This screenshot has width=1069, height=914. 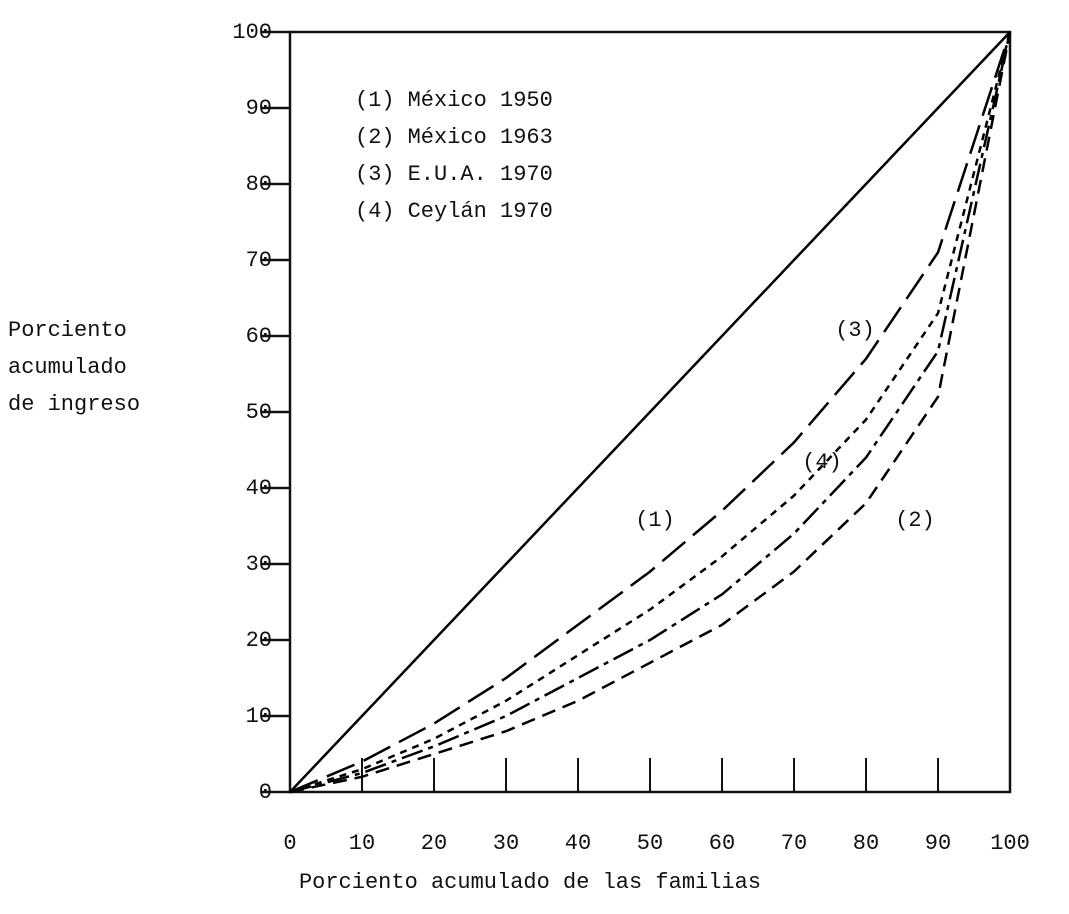 I want to click on legend-number: (3), so click(x=375, y=174).